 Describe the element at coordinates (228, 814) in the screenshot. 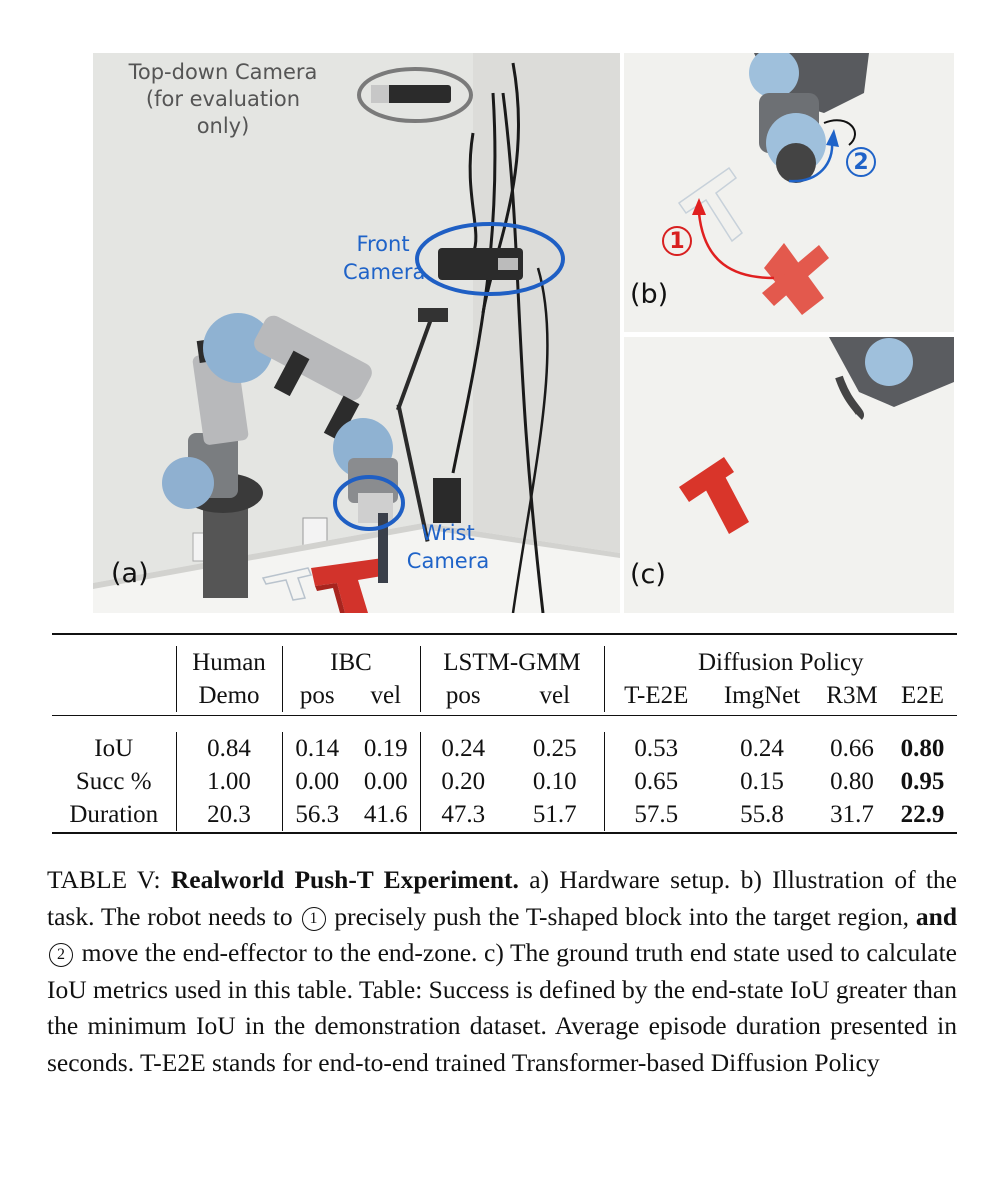

I see `cell-human: 20.3` at that location.